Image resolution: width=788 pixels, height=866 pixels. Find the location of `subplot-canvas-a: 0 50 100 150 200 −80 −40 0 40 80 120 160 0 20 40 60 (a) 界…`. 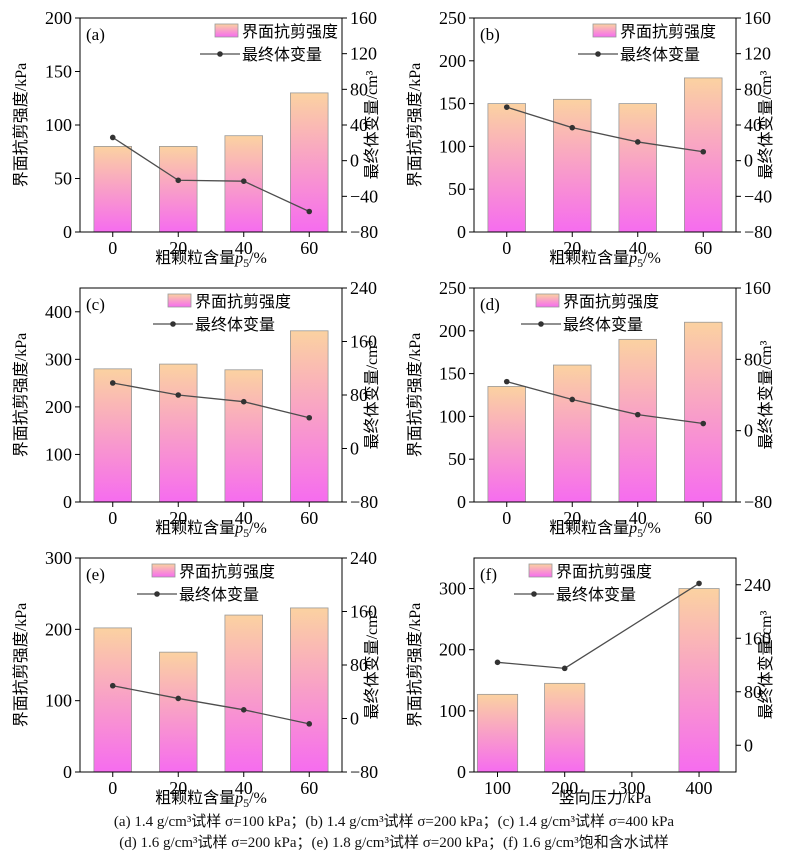

subplot-canvas-a: 0 50 100 150 200 −80 −40 0 40 80 120 160 0 20 40 60 (a) 界… is located at coordinates (196, 139).